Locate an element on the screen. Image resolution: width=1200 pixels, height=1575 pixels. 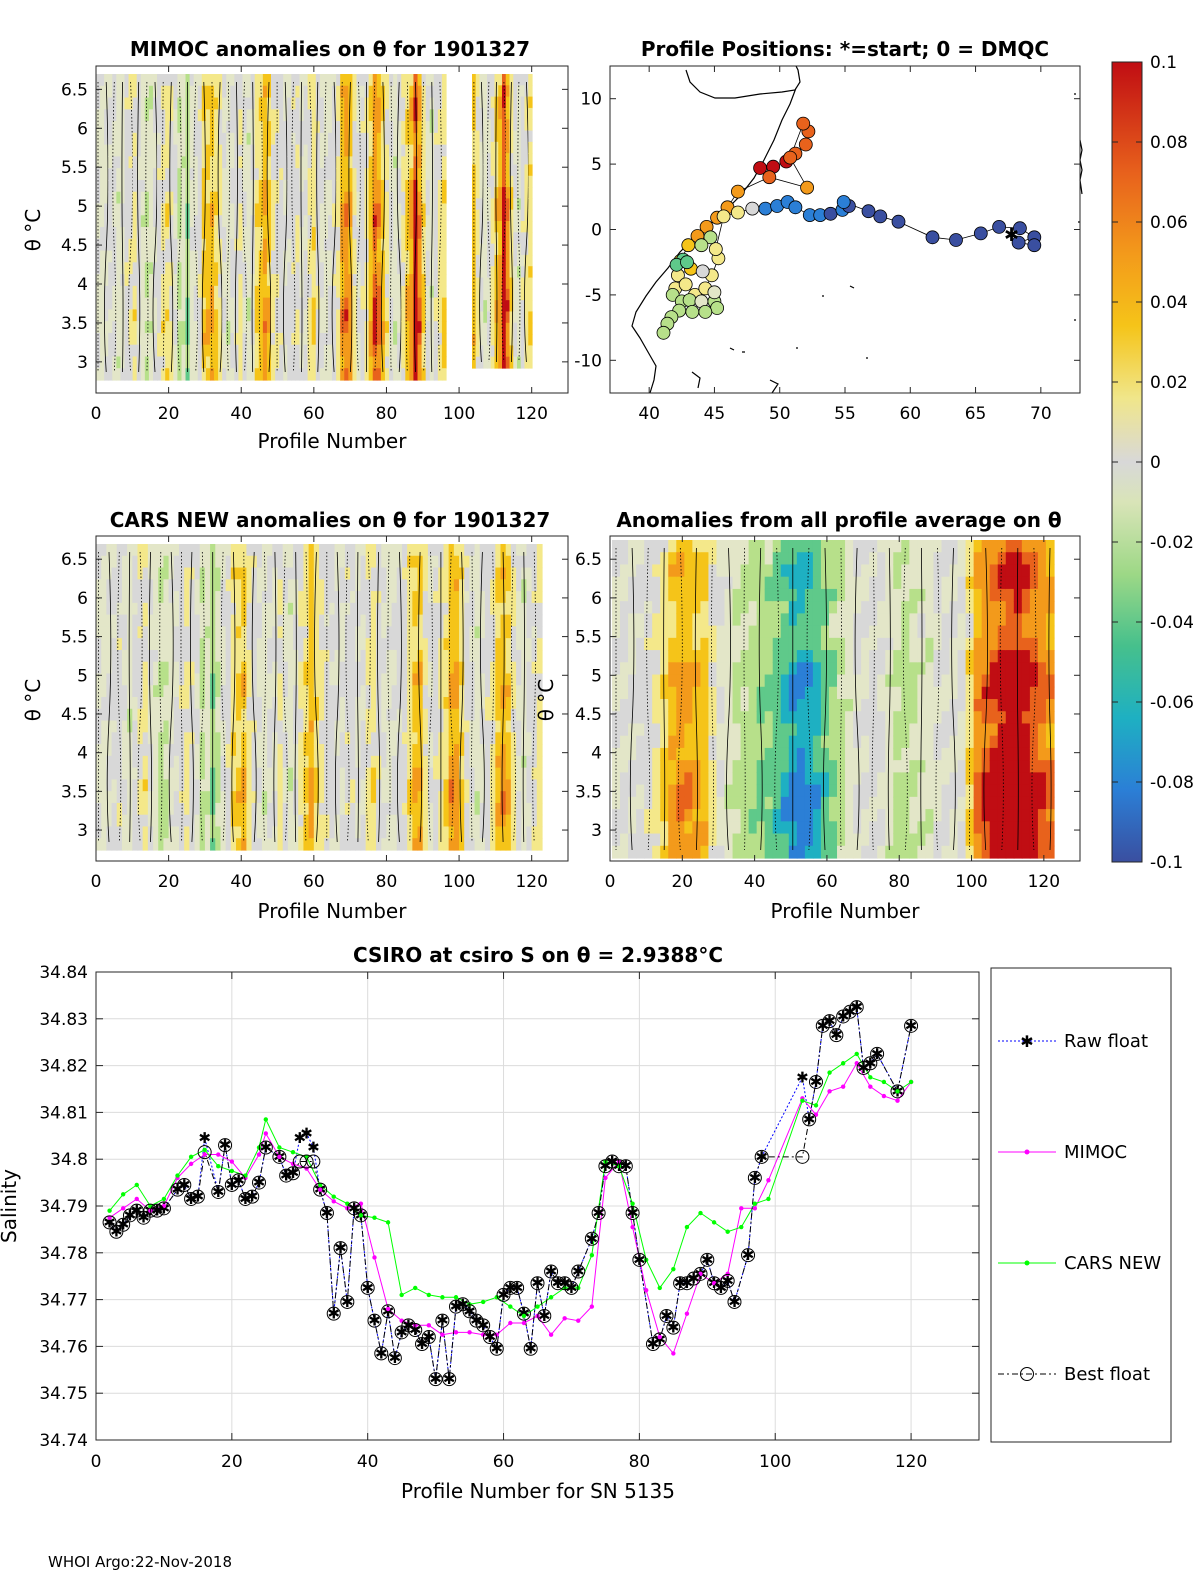
y-tick-label: 5 is located at coordinates (82, 207).